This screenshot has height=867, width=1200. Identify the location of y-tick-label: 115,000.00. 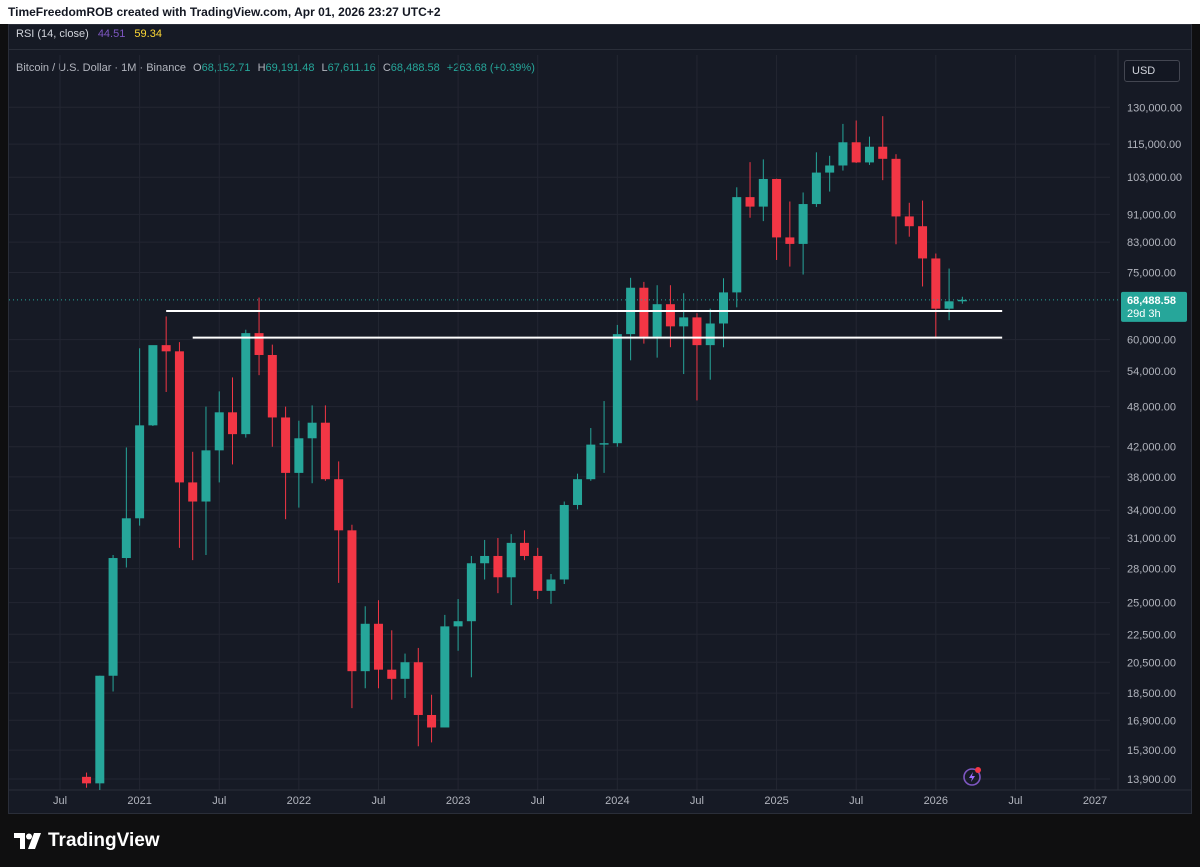
(1154, 145).